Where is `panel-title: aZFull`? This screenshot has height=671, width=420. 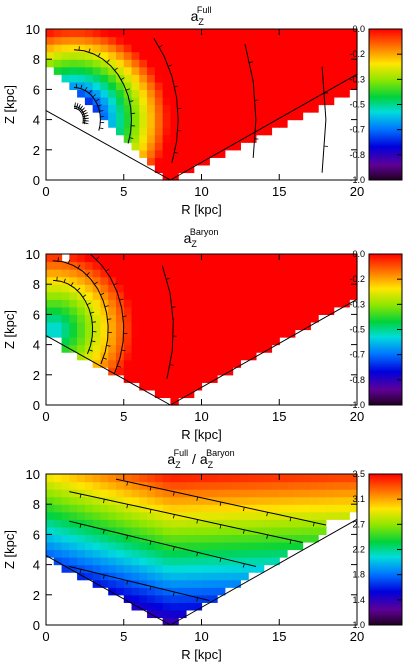 panel-title: aZFull is located at coordinates (201, 16).